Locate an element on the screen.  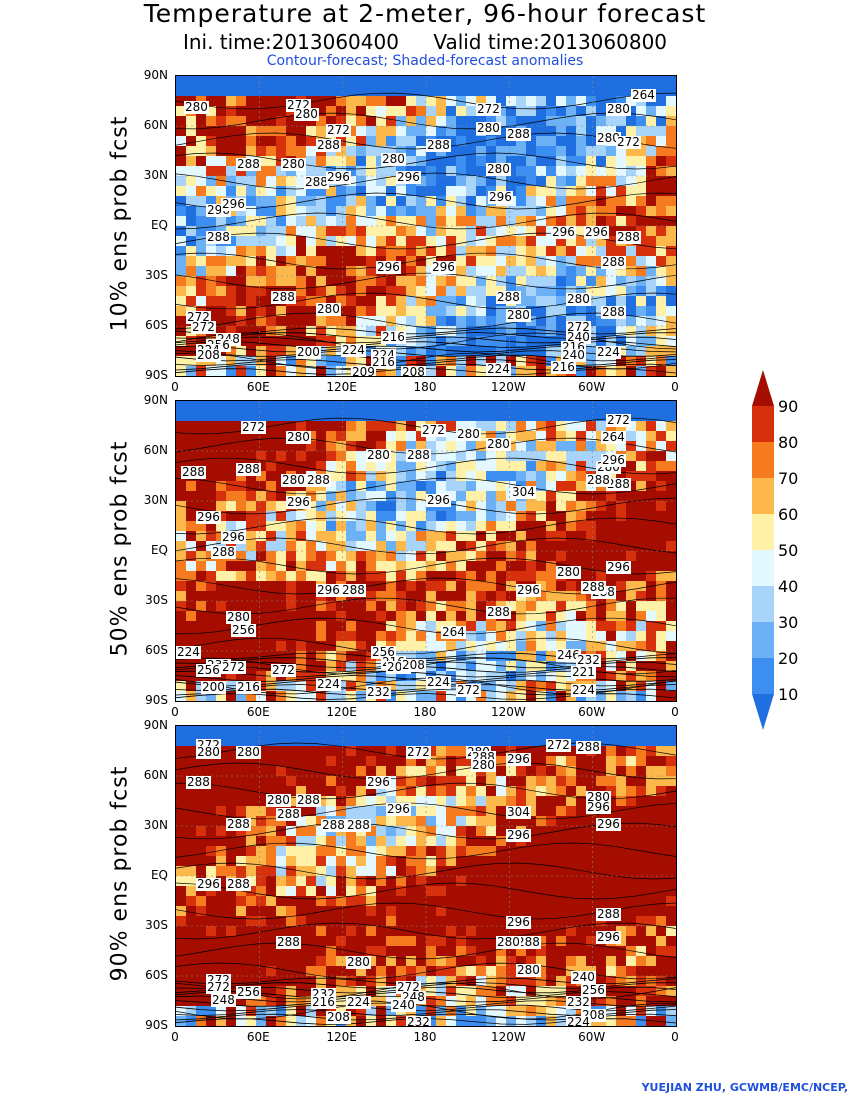
colorbar-tick-label: 60 is located at coordinates (788, 514).